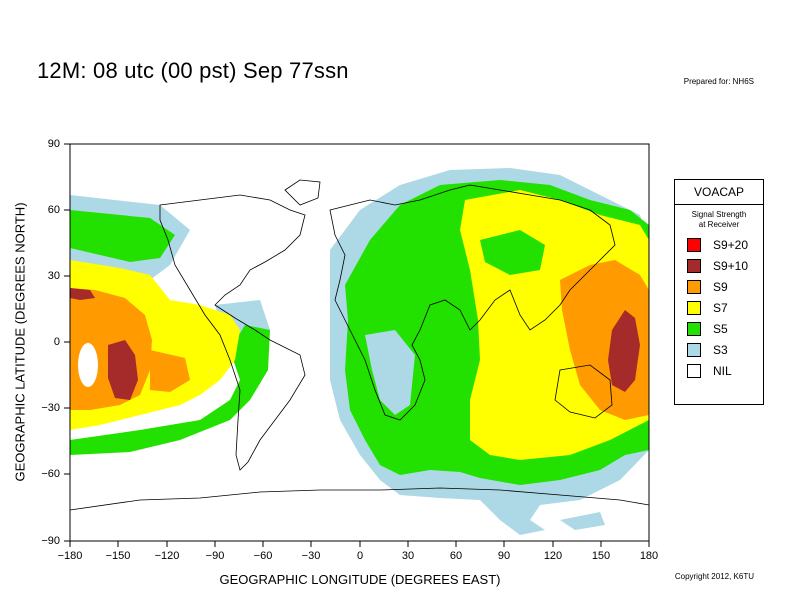 Image resolution: width=792 pixels, height=612 pixels. I want to click on legend-swatch-s9, so click(694, 286).